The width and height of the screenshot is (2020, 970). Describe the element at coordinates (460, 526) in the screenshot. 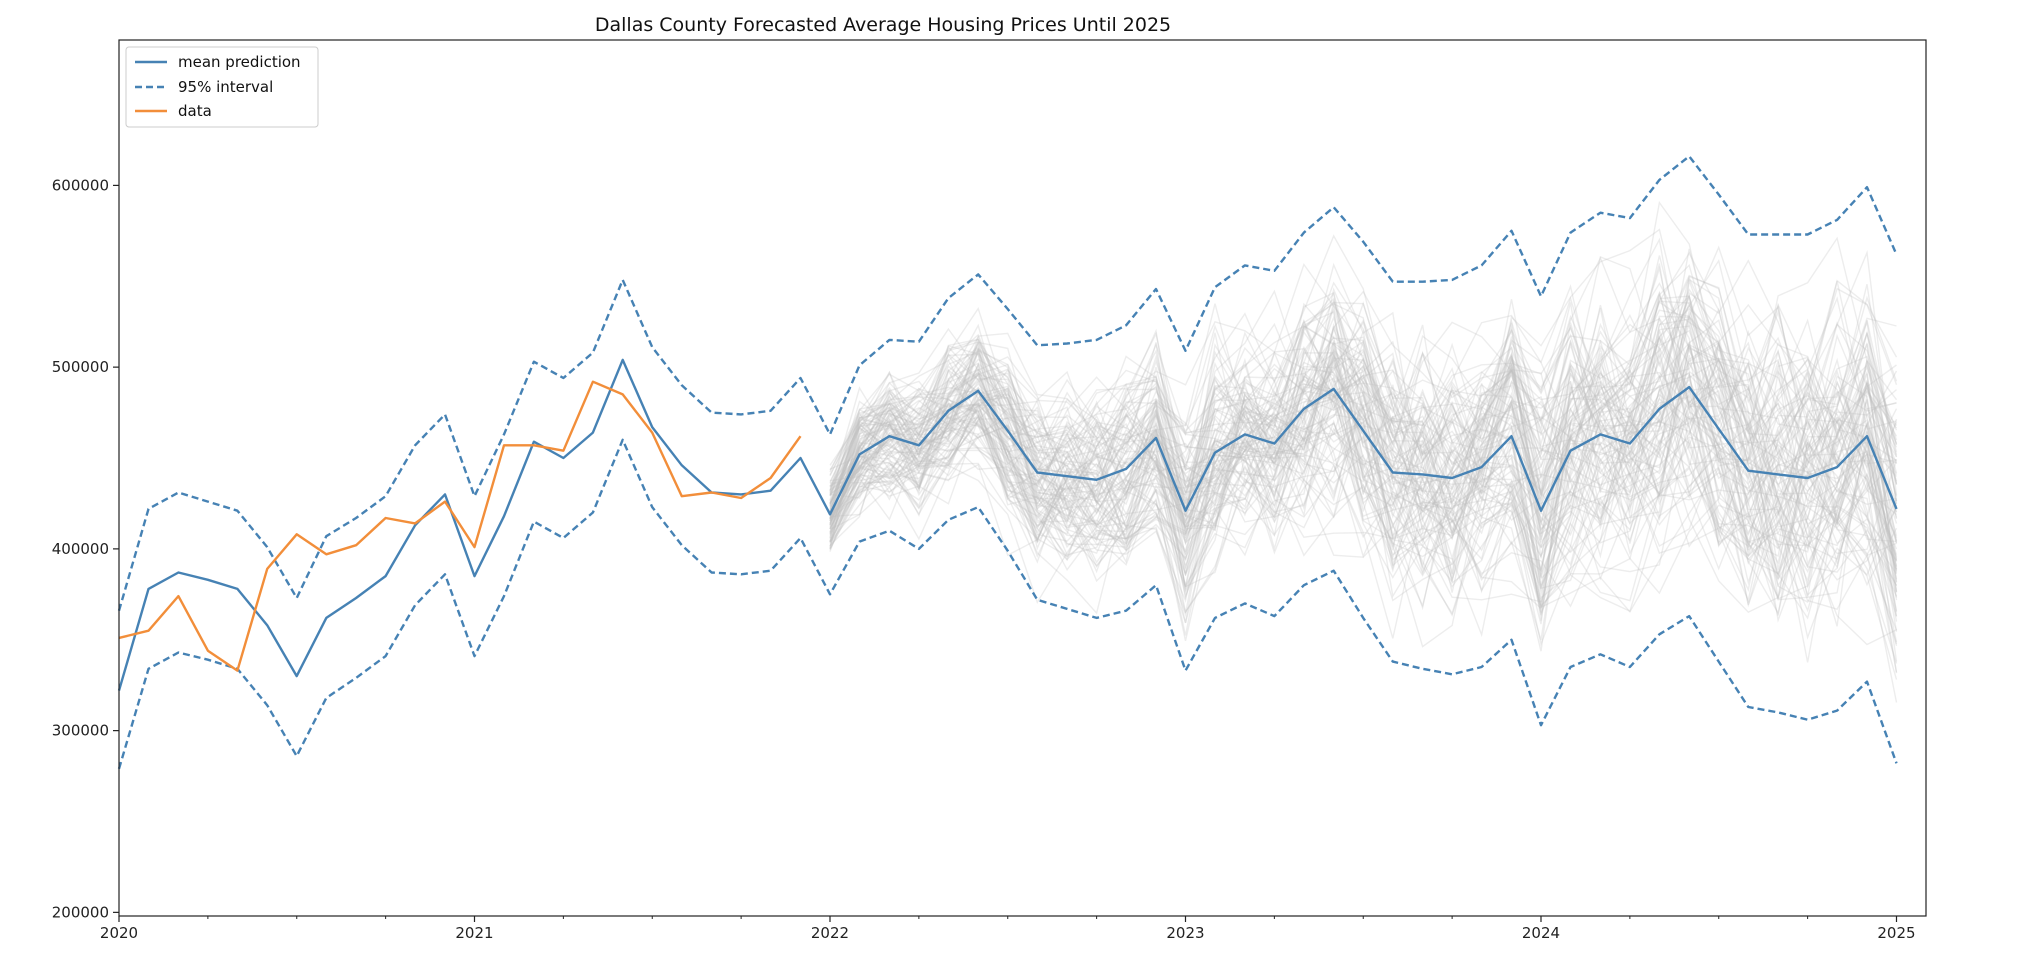

I see `data-series-line` at that location.